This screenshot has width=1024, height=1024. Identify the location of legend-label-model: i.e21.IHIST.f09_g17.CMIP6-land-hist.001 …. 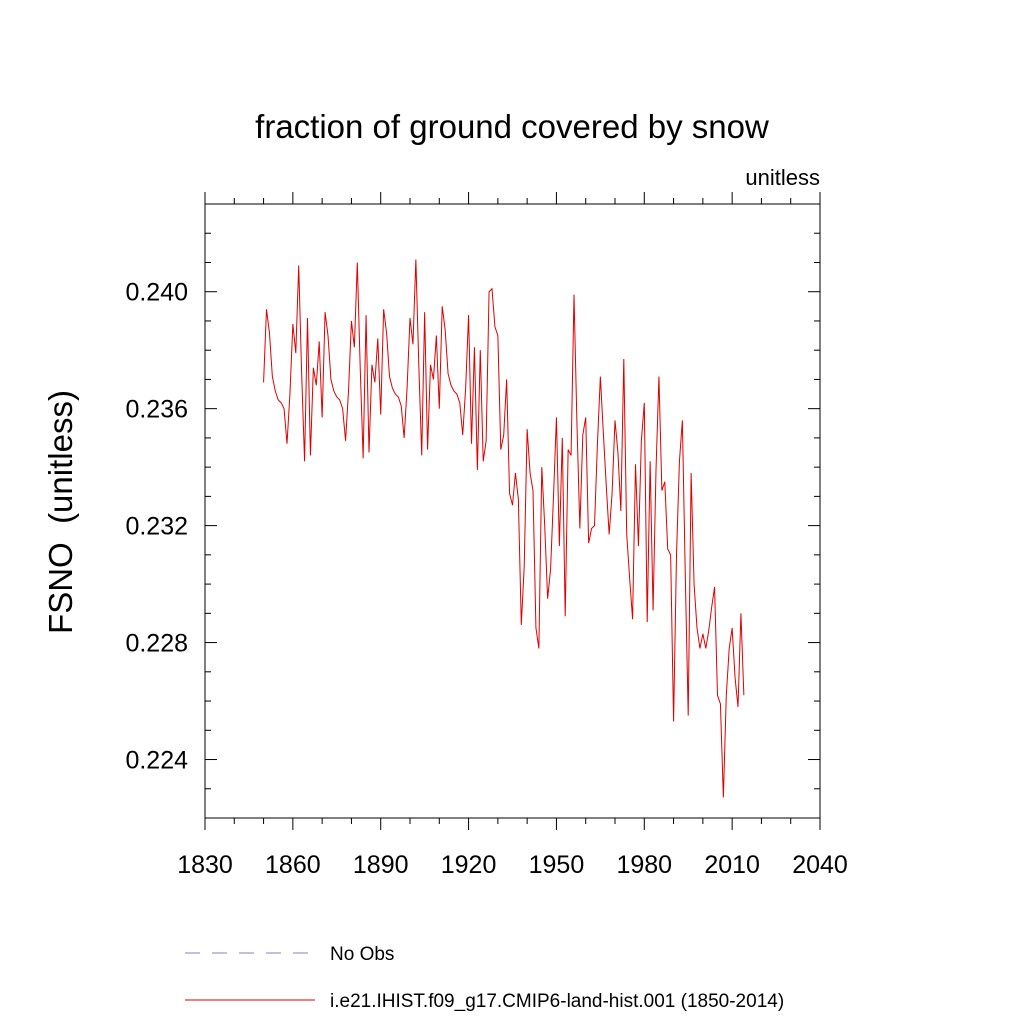
(557, 1001).